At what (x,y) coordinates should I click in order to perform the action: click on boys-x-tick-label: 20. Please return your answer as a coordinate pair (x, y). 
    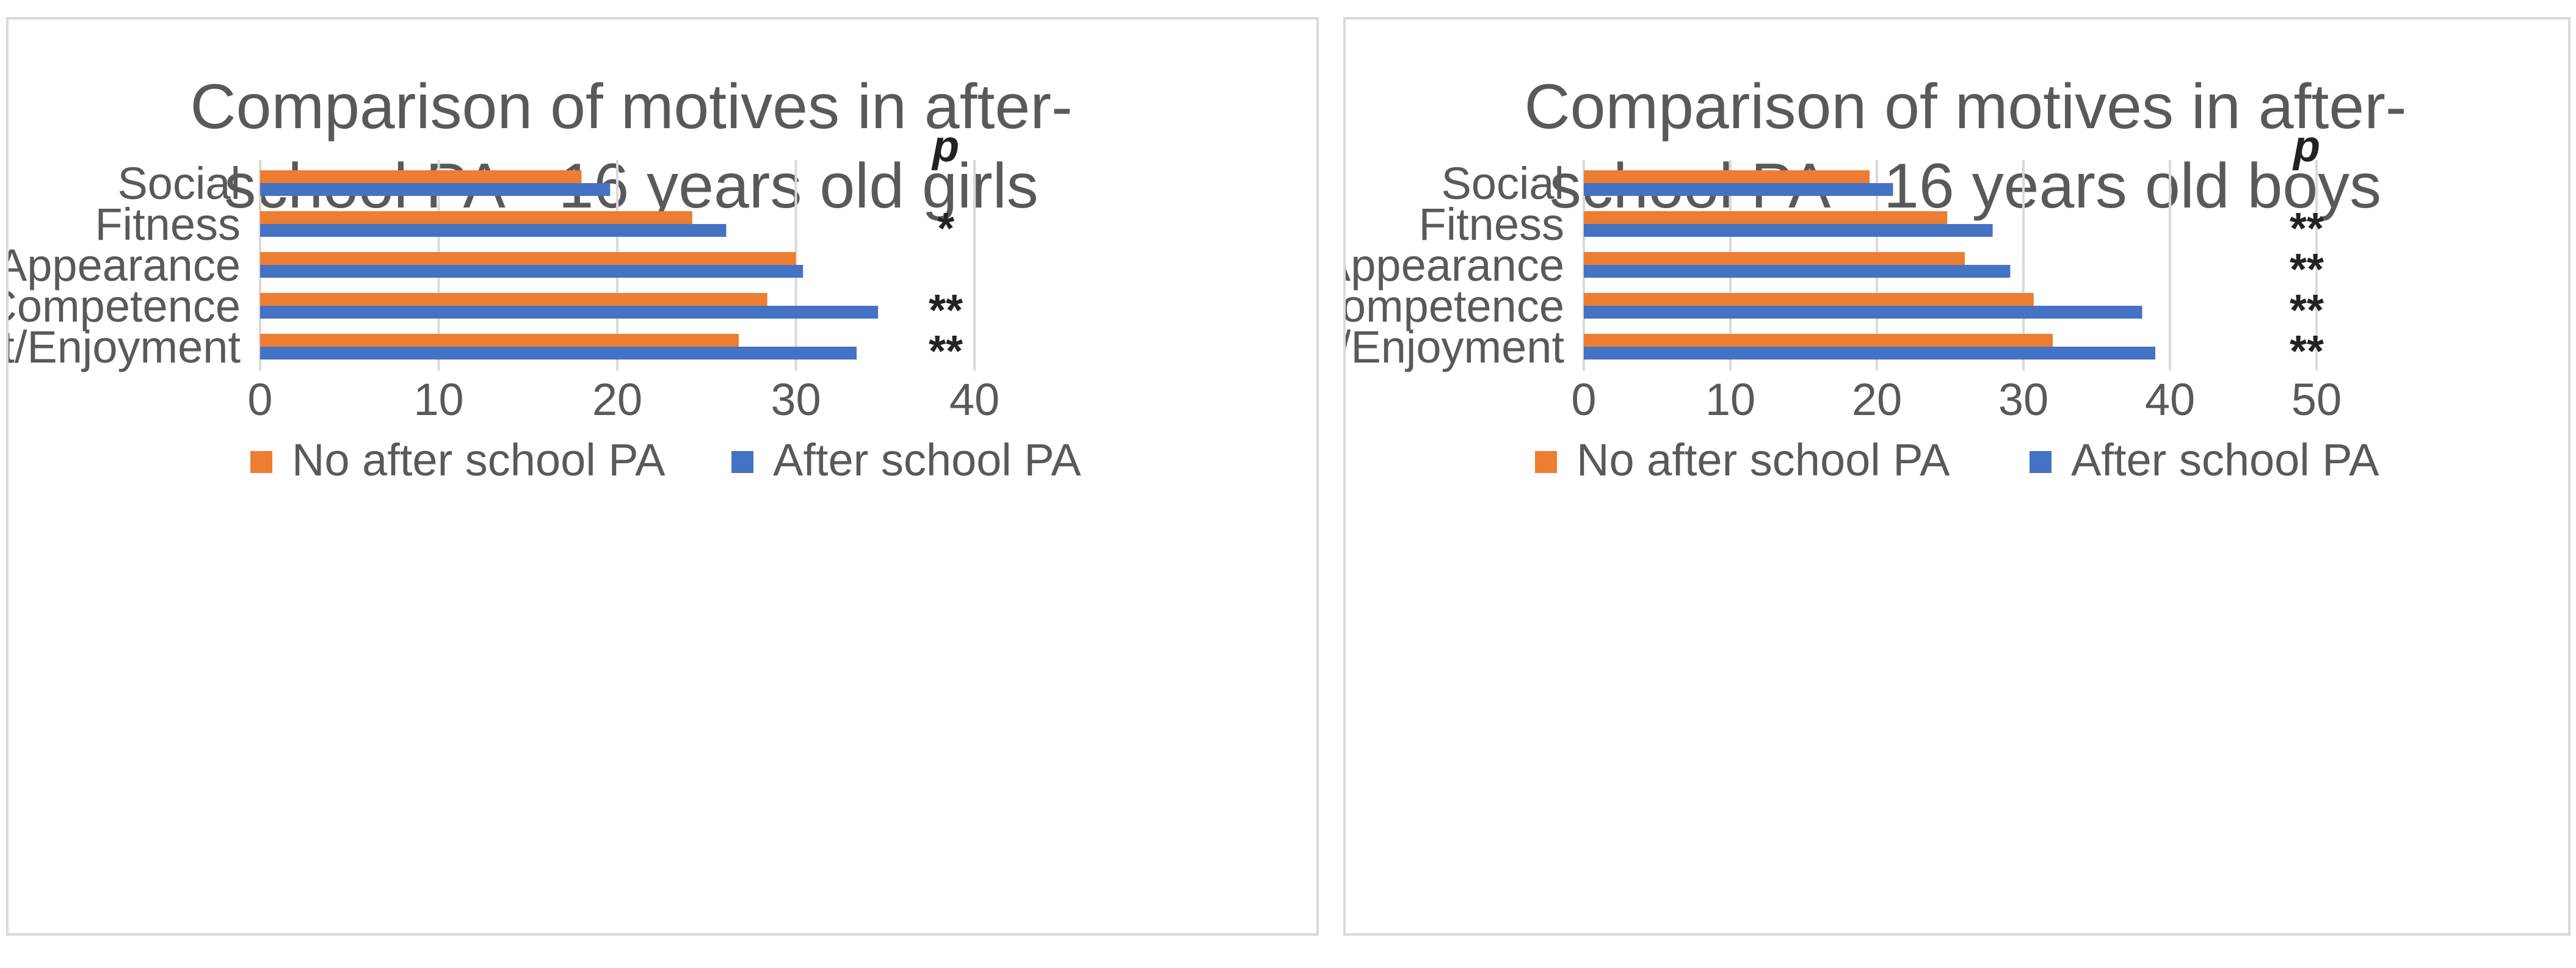
    Looking at the image, I should click on (1877, 399).